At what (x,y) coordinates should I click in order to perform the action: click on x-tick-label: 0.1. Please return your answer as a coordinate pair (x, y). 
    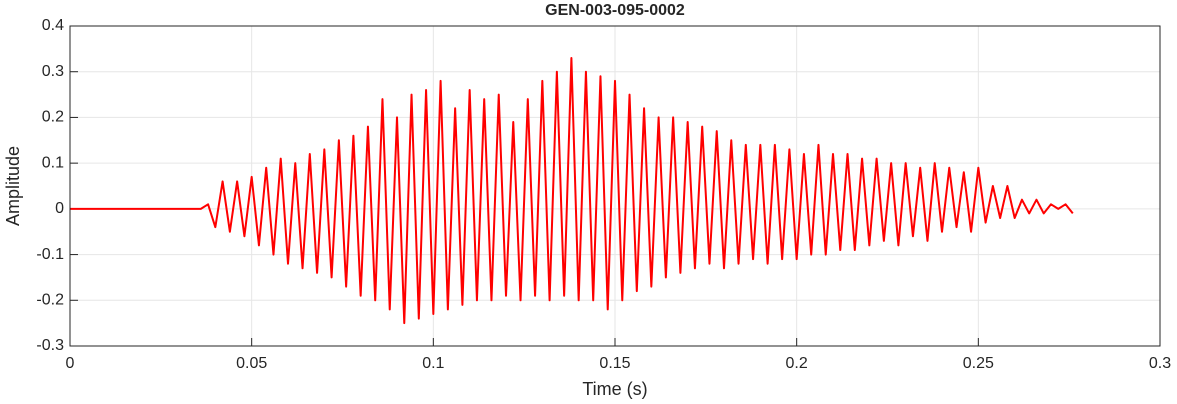
    Looking at the image, I should click on (433, 363).